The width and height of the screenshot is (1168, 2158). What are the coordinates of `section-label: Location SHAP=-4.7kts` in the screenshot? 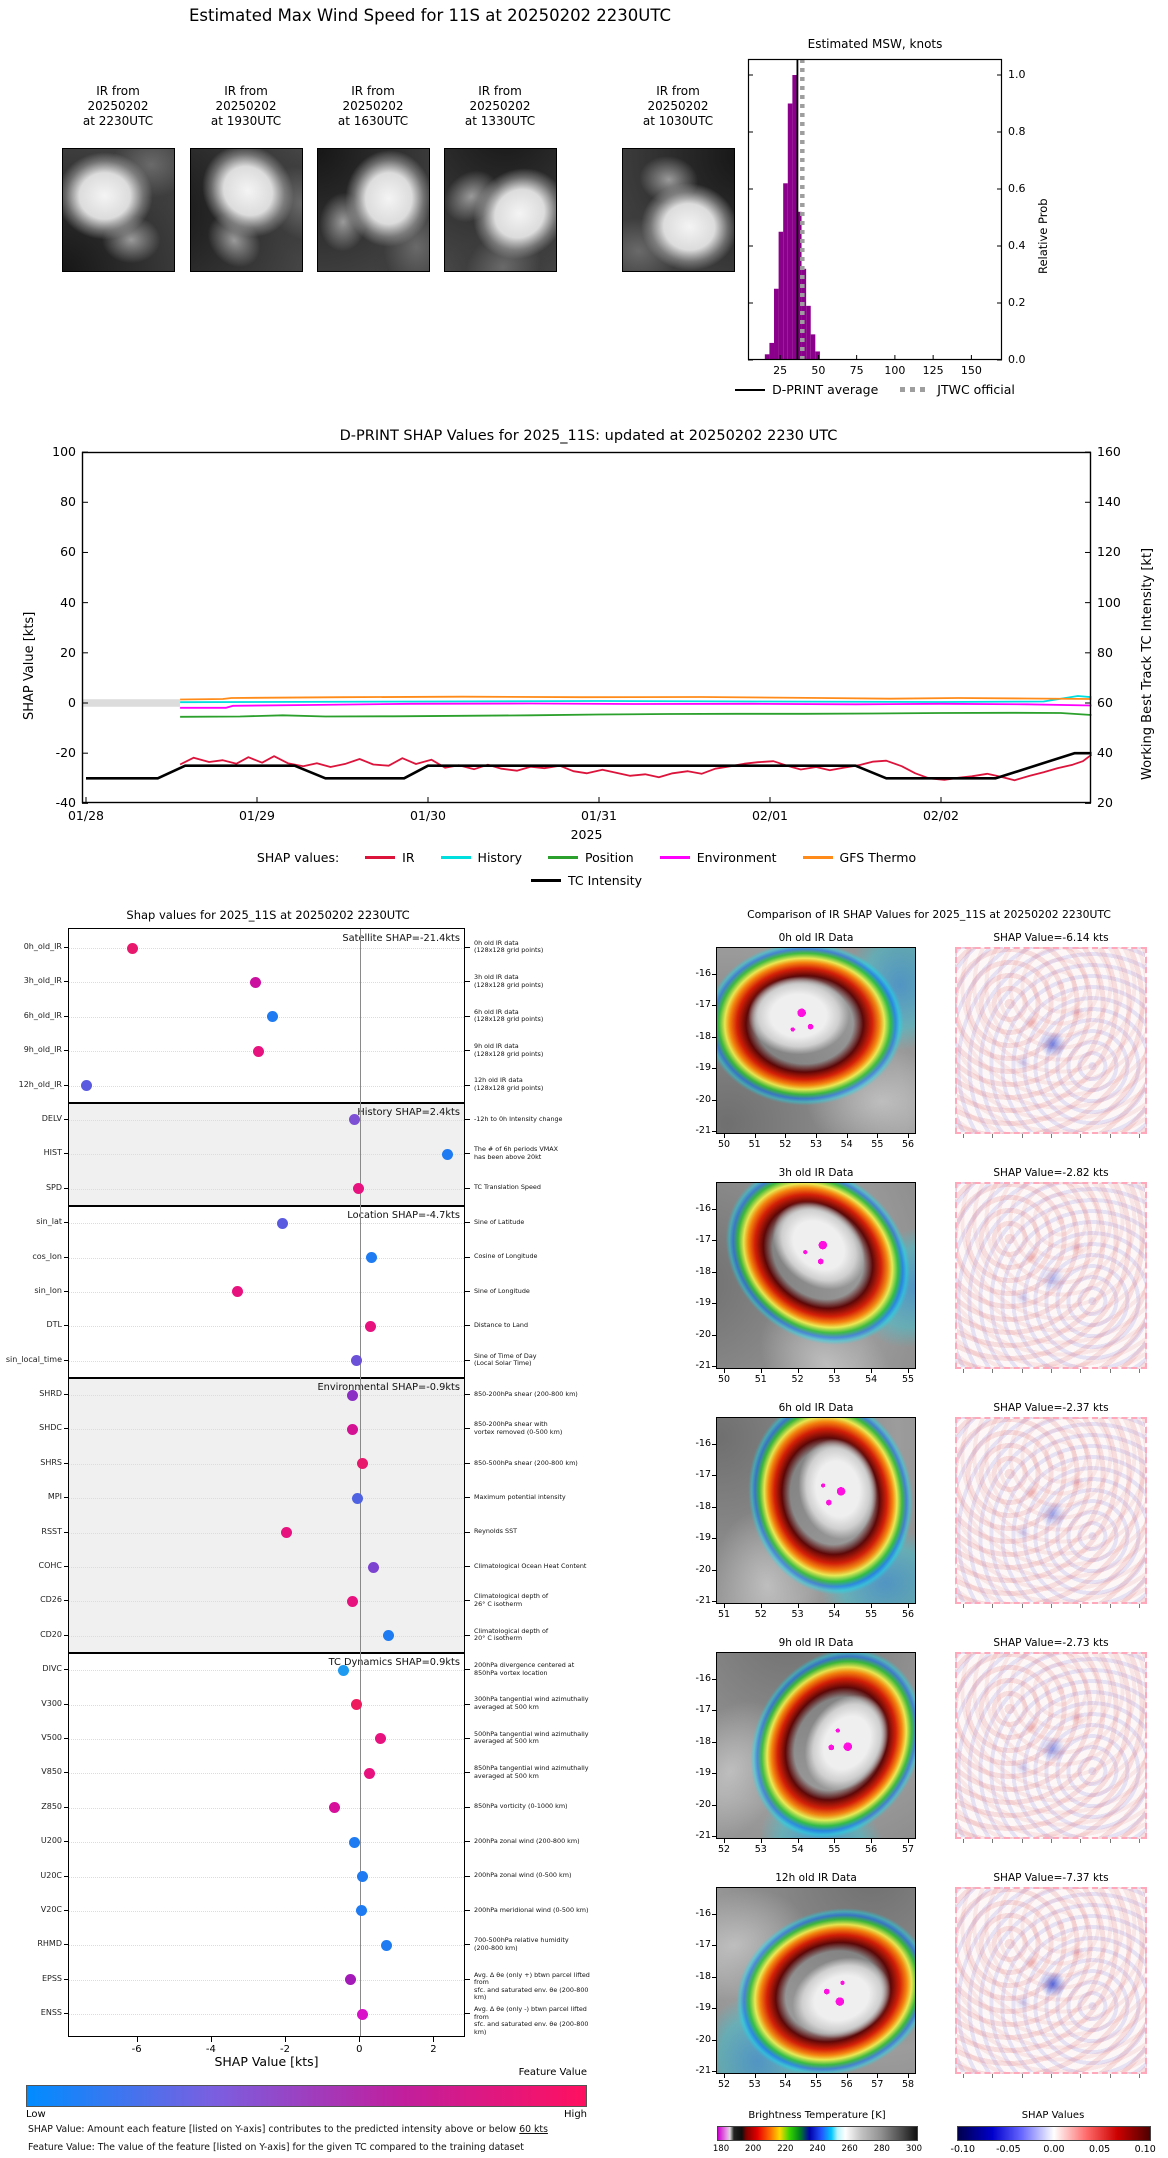 It's located at (403, 1215).